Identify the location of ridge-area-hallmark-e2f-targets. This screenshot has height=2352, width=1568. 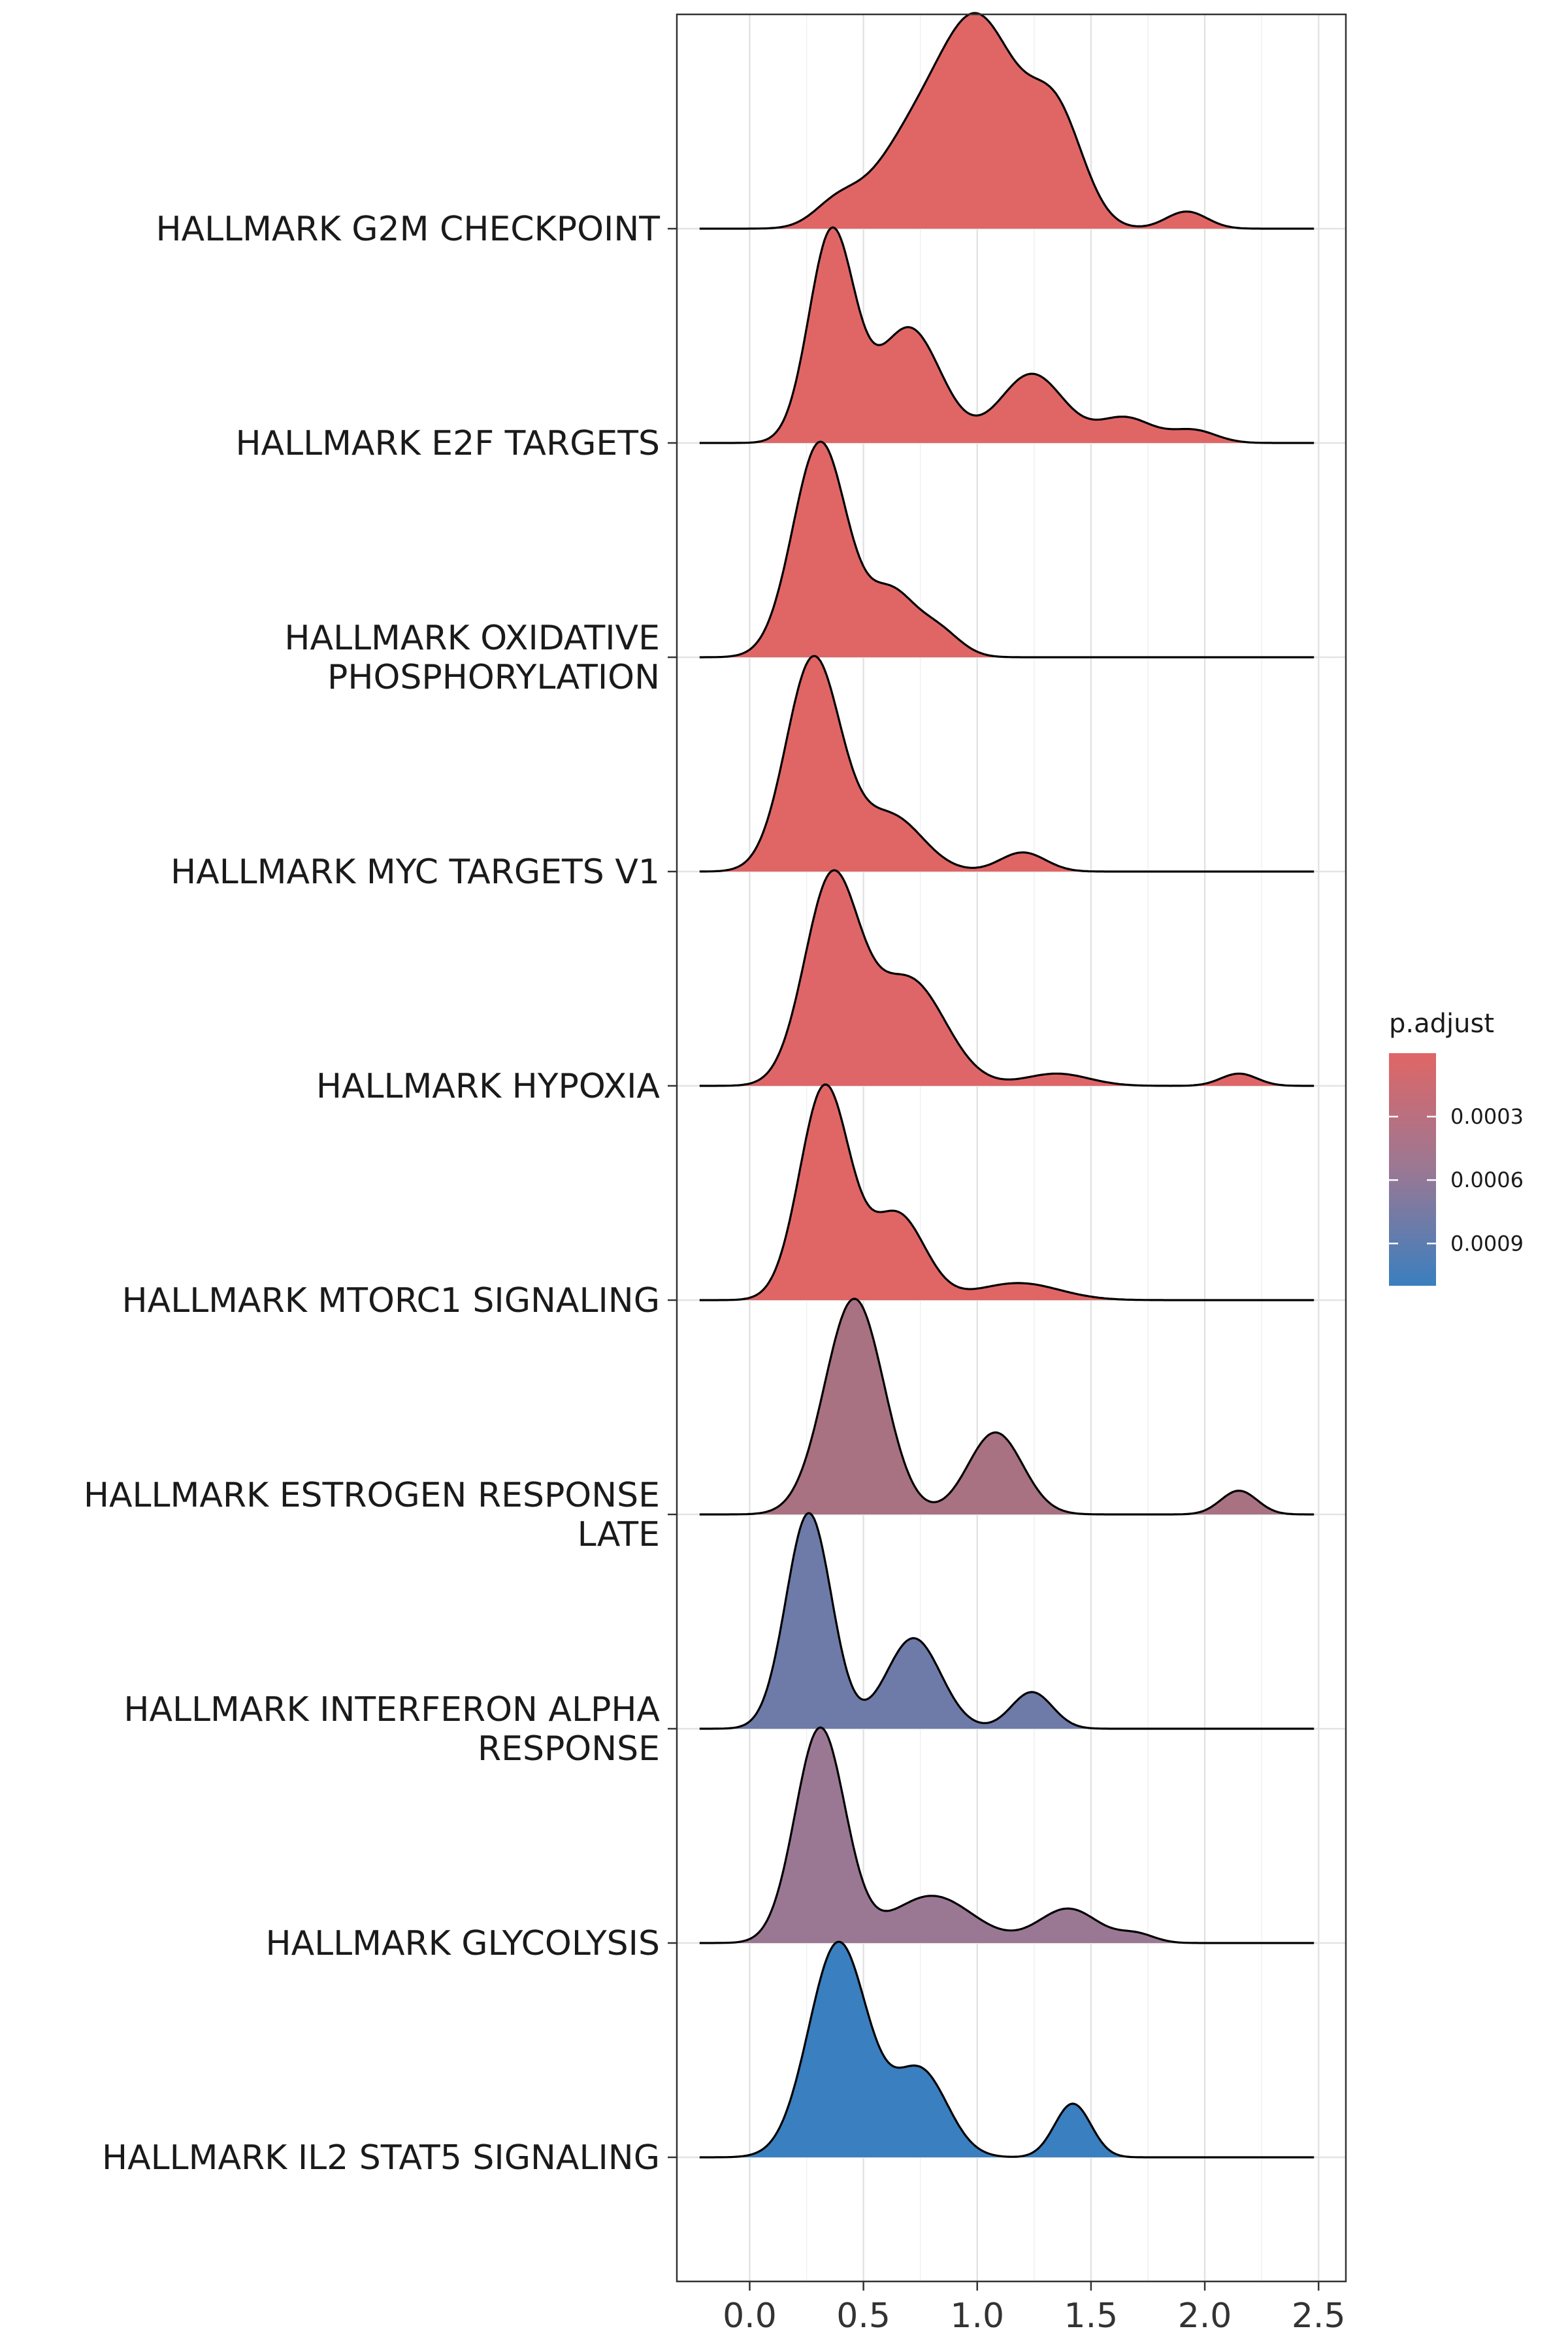
(1007, 335).